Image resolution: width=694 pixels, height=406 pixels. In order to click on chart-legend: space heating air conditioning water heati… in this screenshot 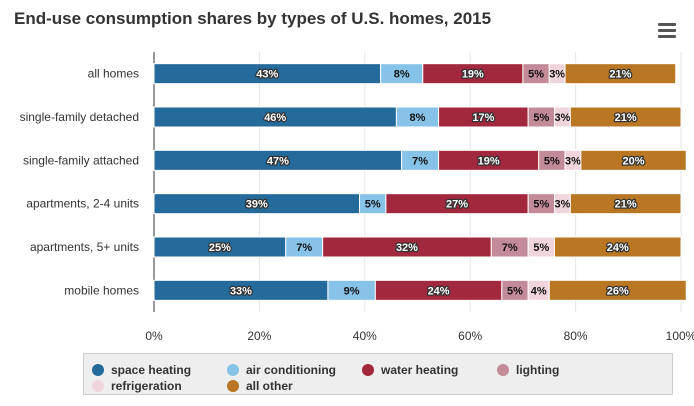, I will do `click(378, 374)`.